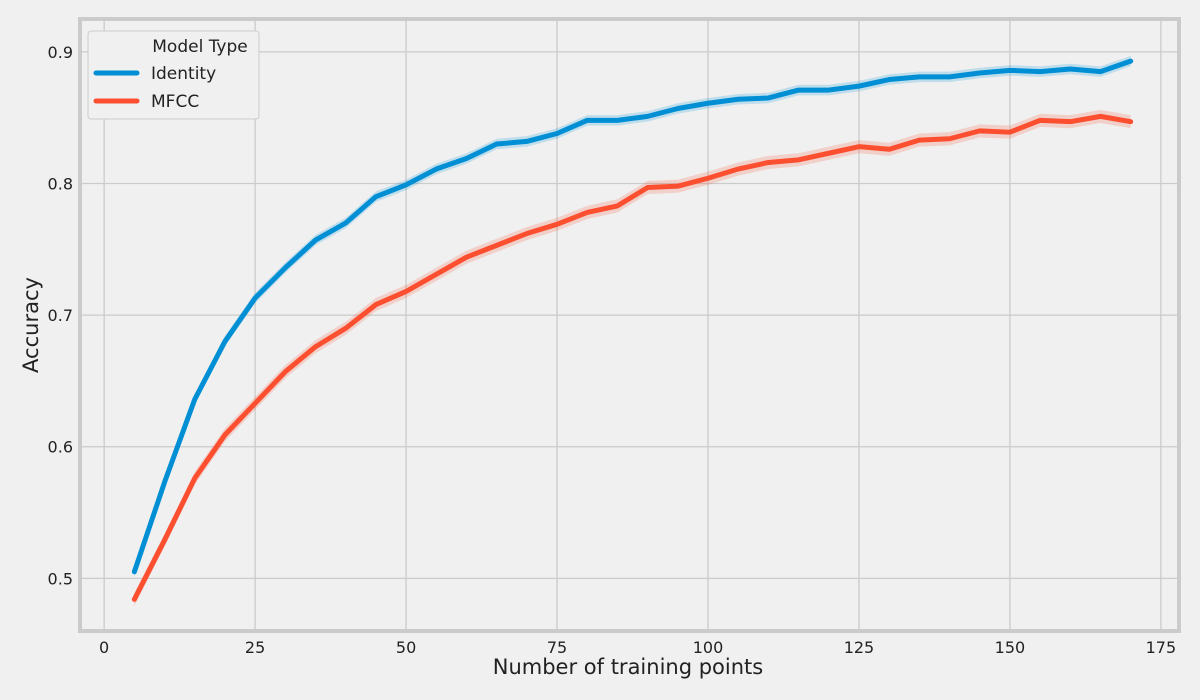 The height and width of the screenshot is (700, 1200). I want to click on y-tick-labels: 0.5 0.6 0.7 0.8 0.9, so click(60, 315).